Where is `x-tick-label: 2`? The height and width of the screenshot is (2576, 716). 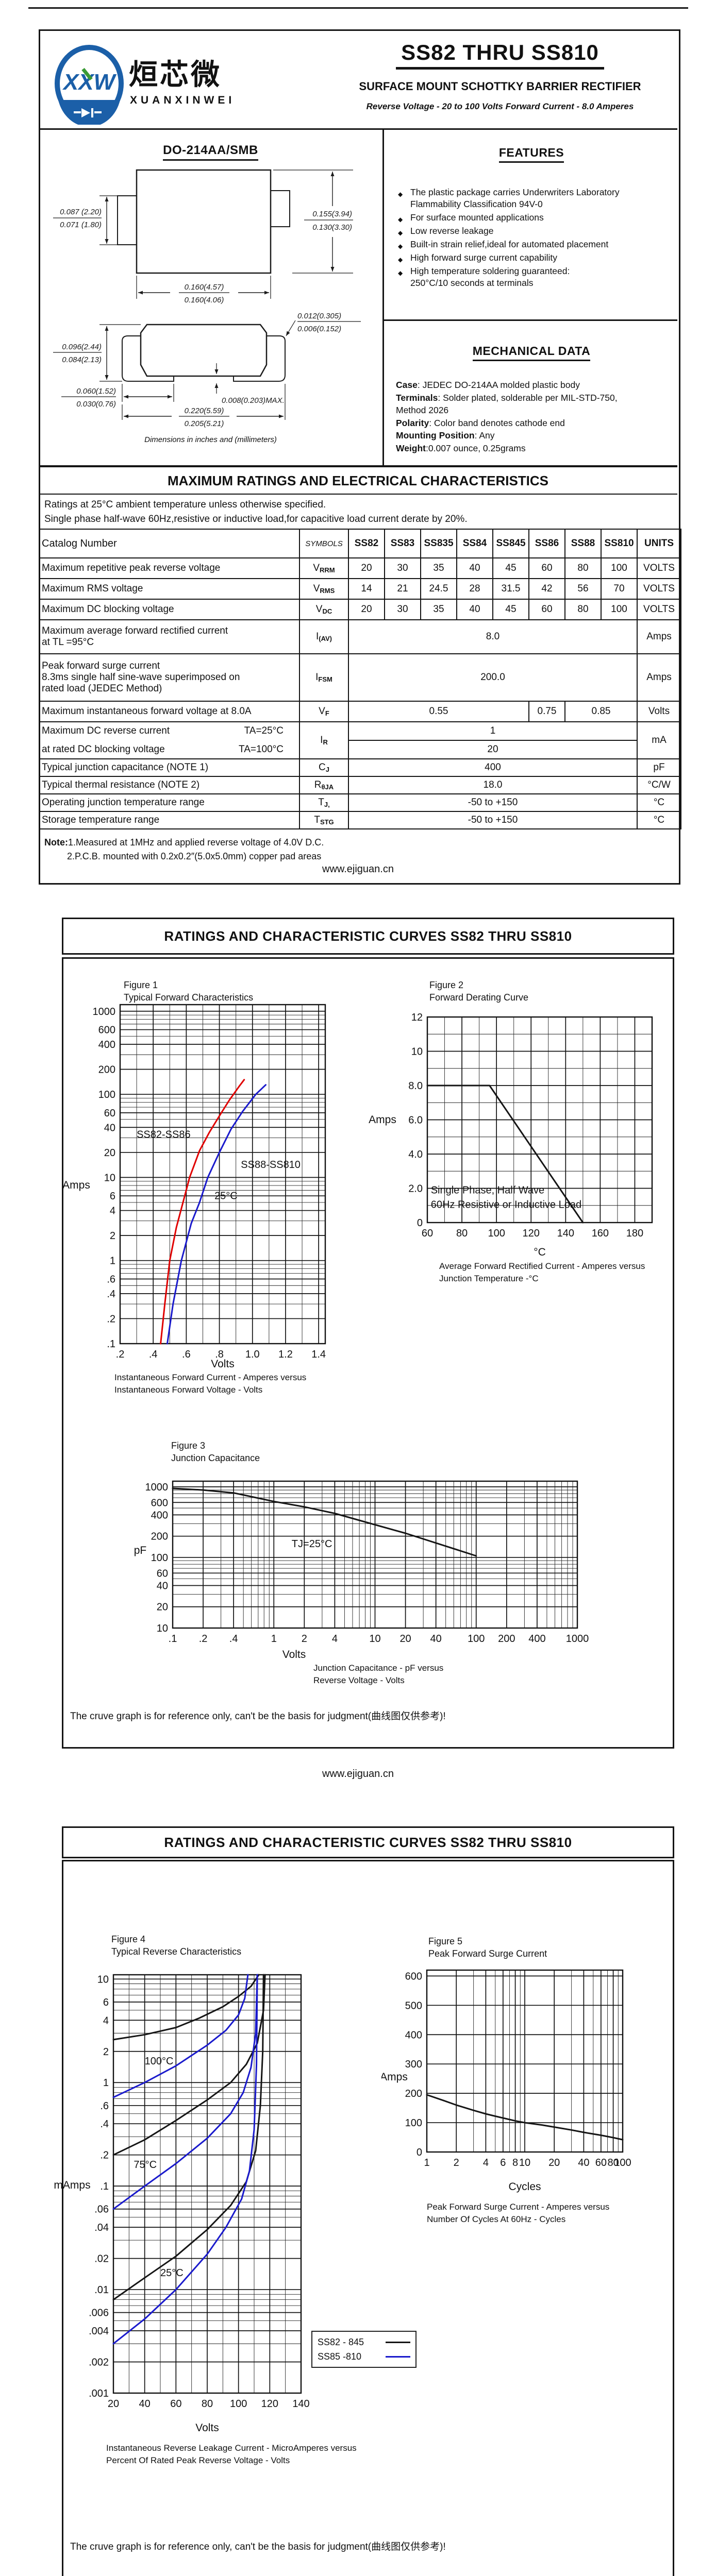
x-tick-label: 2 is located at coordinates (456, 2162).